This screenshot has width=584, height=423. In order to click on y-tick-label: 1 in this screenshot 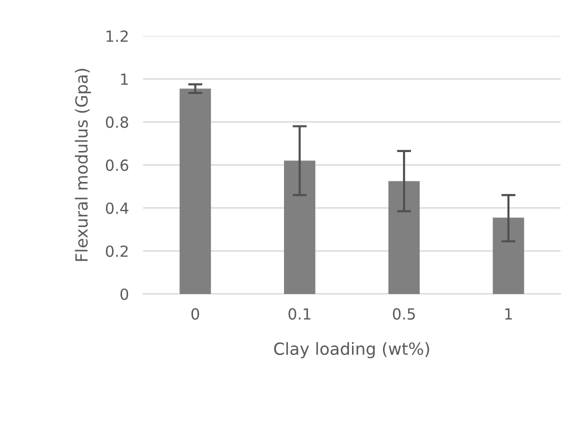, I will do `click(124, 79)`.